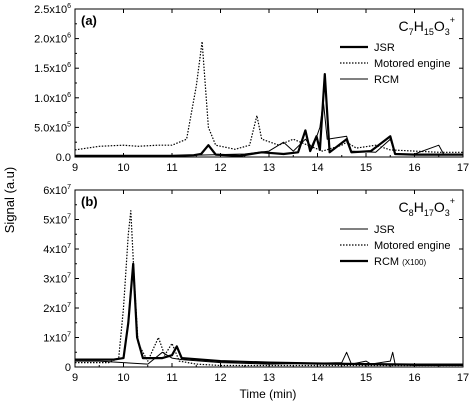  I want to click on formula-subscript: 15, so click(429, 32).